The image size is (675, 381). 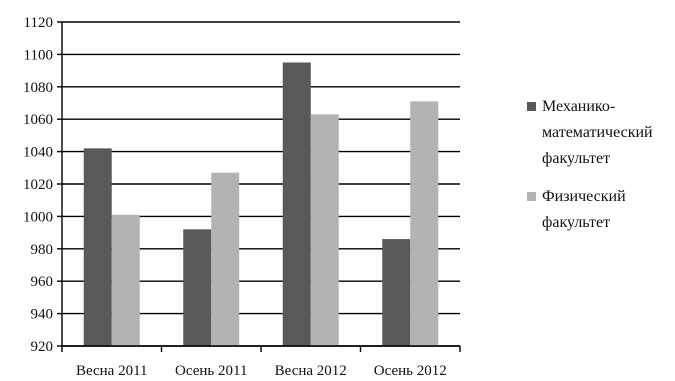 What do you see at coordinates (42, 347) in the screenshot?
I see `y-tick-label: 920` at bounding box center [42, 347].